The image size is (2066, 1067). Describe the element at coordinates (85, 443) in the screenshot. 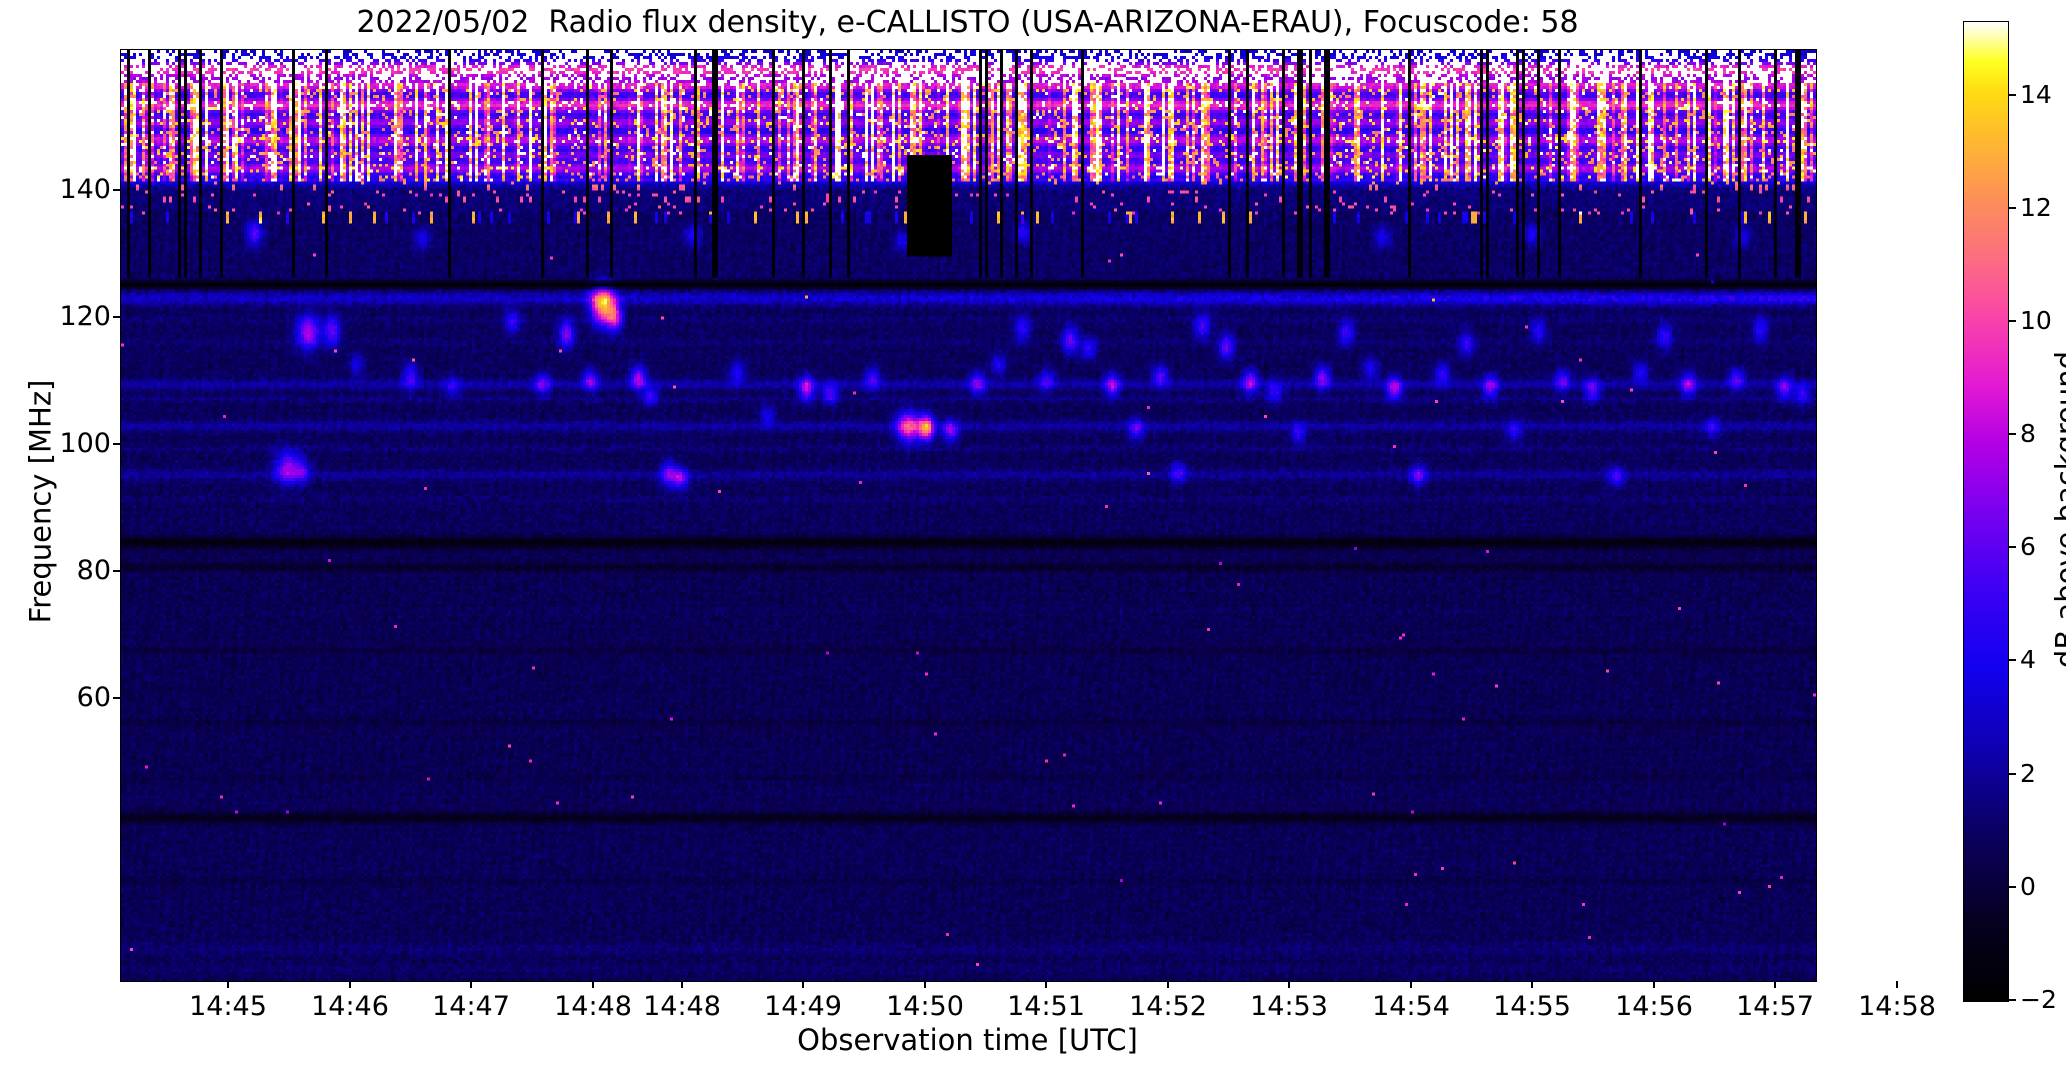

I see `y-tick-label: 100` at that location.